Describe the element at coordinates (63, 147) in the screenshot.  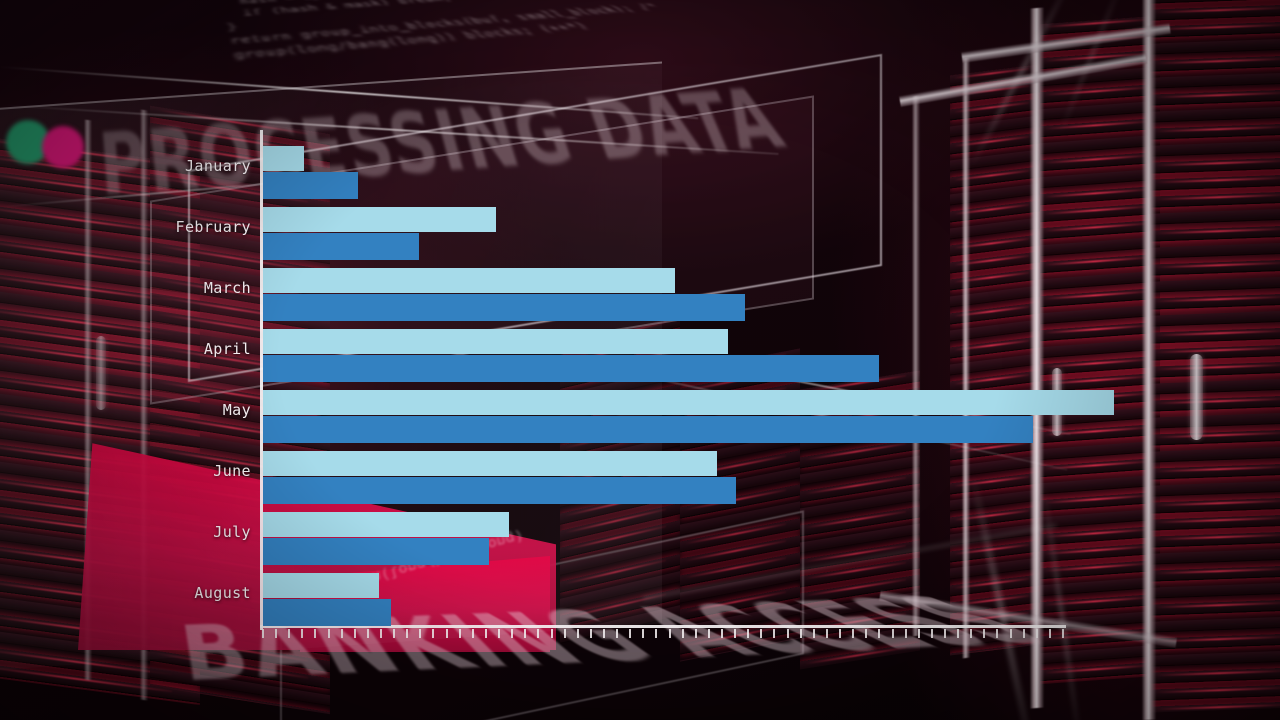
I see `status-dot-pink` at that location.